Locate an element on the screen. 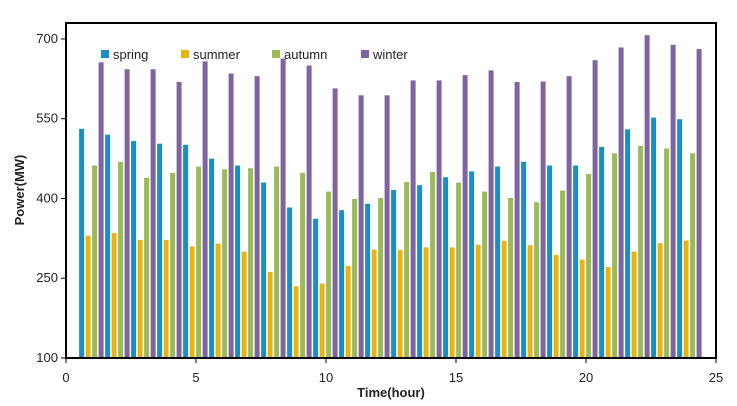 Image resolution: width=737 pixels, height=406 pixels. y-ticks-group: 100 250 400 550 700 is located at coordinates (51, 198).